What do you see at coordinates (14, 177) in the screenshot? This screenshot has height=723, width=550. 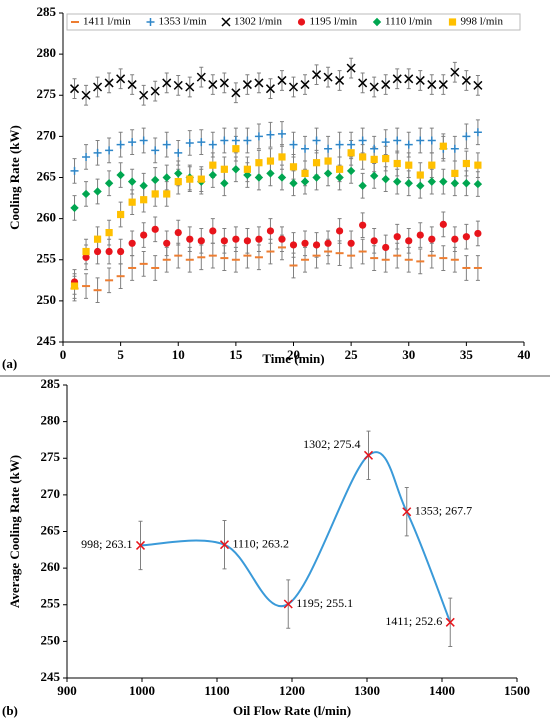 I see `y-axis-title: Cooling Rate (kW)` at bounding box center [14, 177].